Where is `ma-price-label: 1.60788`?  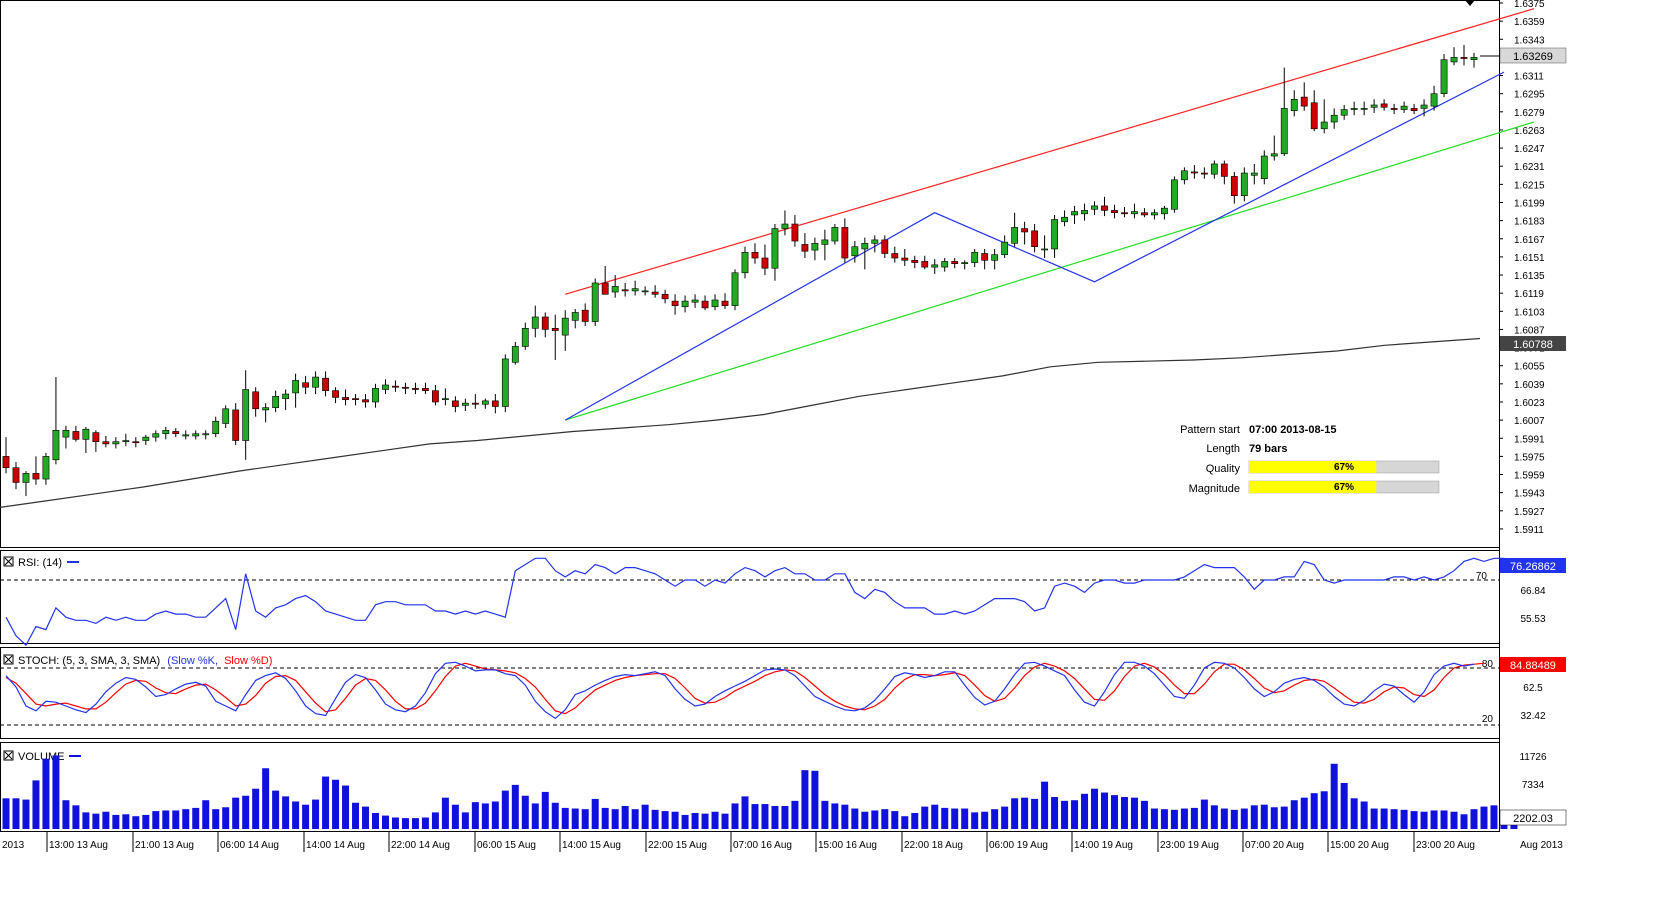
ma-price-label: 1.60788 is located at coordinates (1533, 345).